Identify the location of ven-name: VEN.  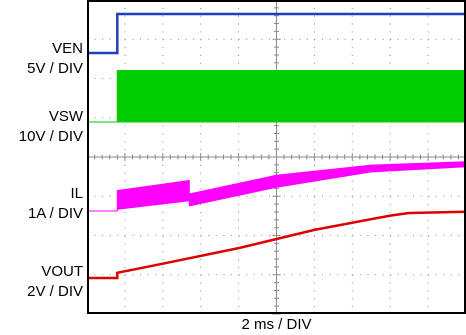
(67, 48).